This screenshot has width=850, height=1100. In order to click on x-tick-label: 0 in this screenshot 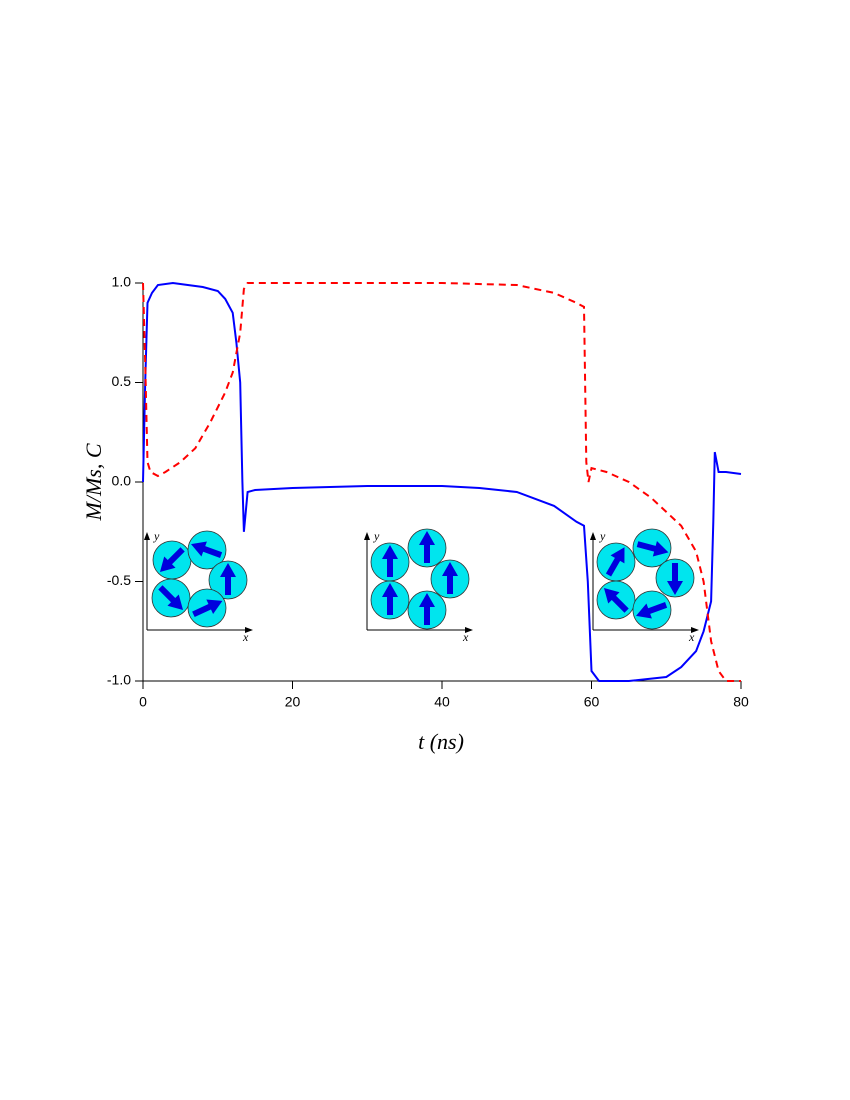, I will do `click(143, 702)`.